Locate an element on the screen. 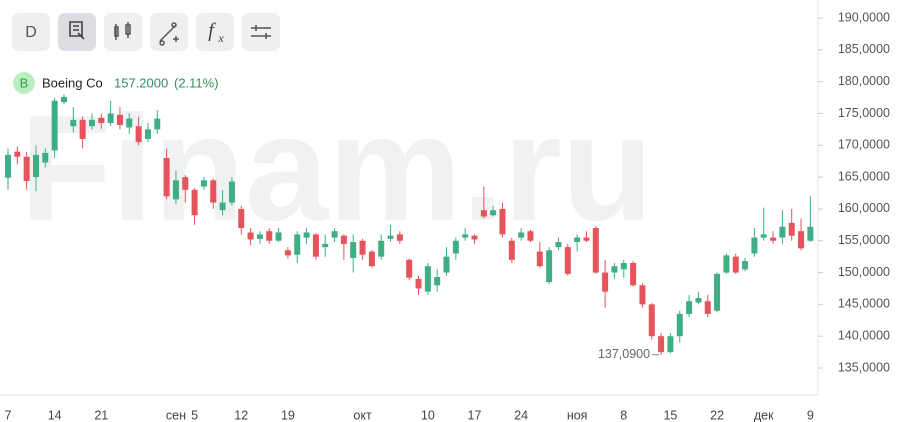 The image size is (898, 422). y-tick-label: 185,0000 is located at coordinates (864, 49).